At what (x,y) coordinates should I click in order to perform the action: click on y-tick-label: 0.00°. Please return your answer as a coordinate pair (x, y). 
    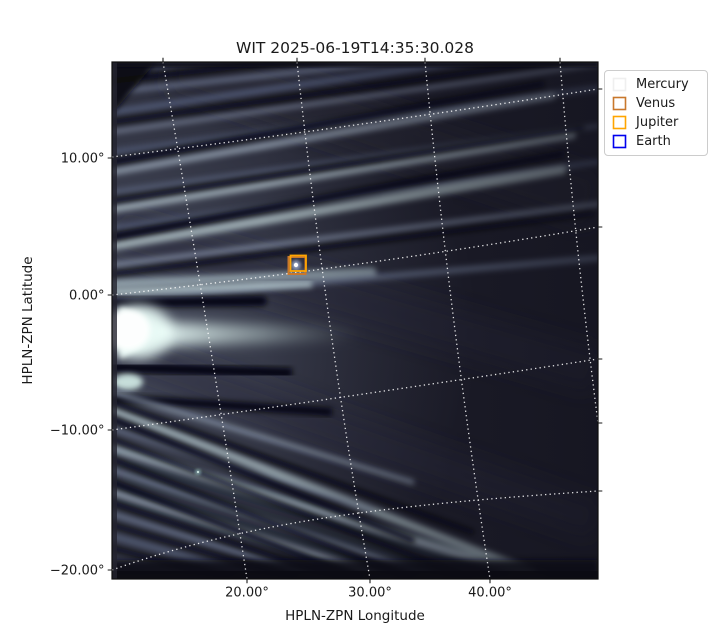
    Looking at the image, I should click on (86, 295).